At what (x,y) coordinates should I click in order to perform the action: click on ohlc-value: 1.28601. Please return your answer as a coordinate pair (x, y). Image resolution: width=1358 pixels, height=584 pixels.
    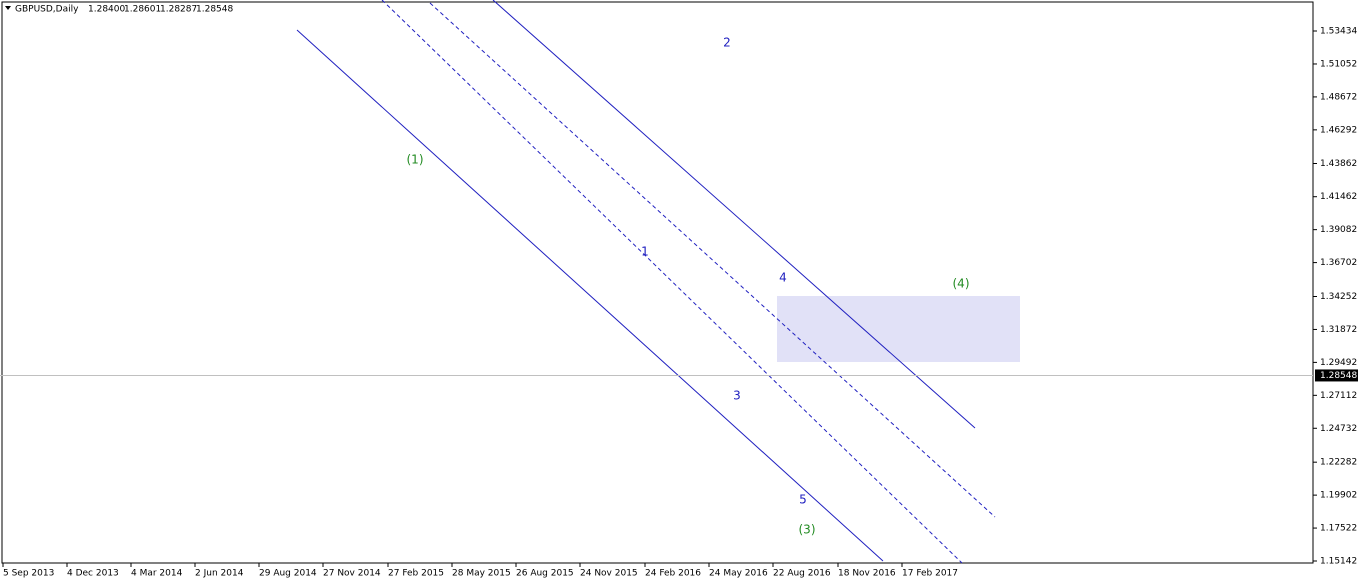
    Looking at the image, I should click on (142, 10).